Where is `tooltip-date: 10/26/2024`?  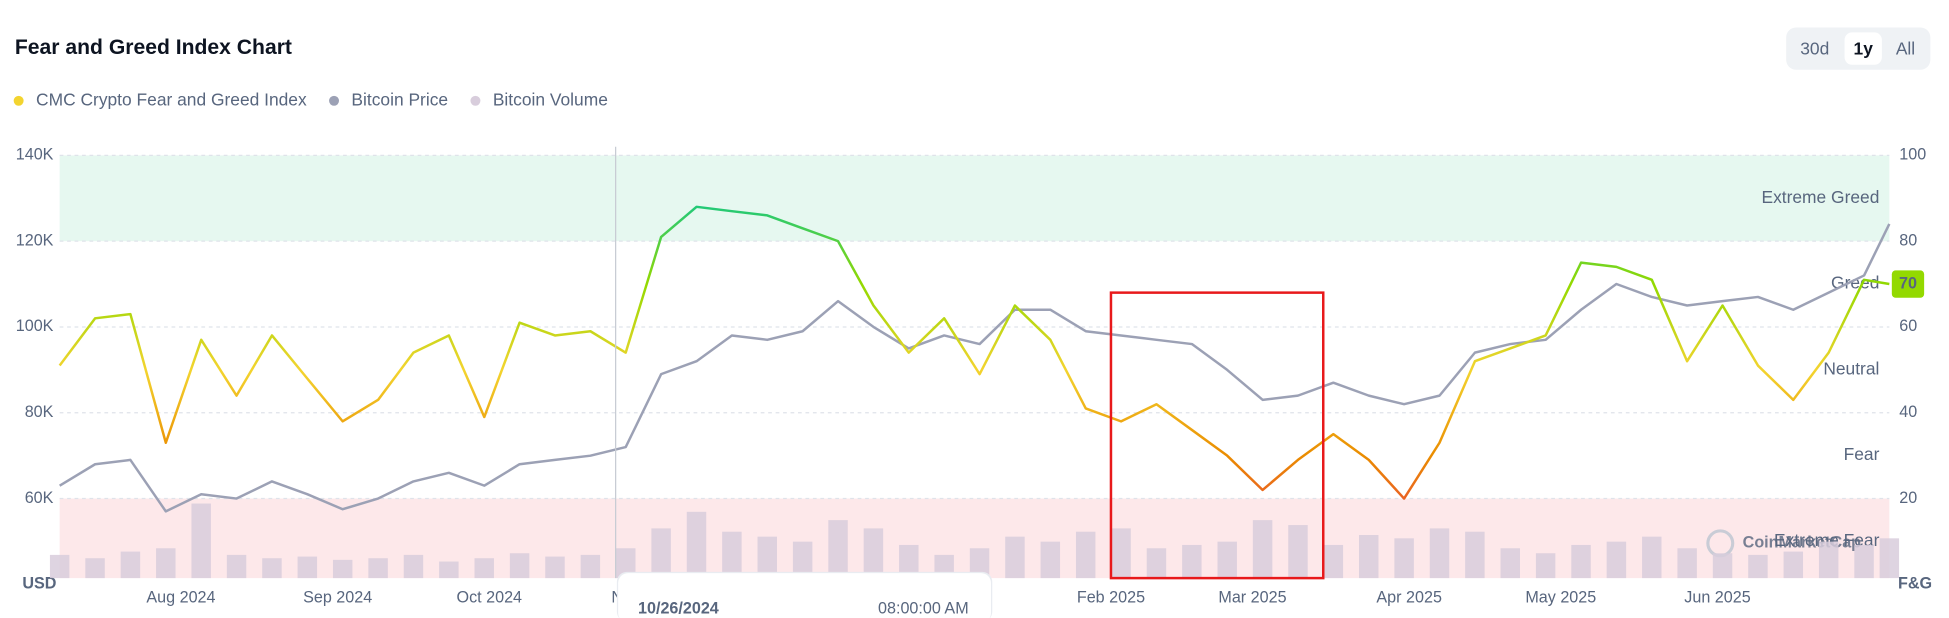
tooltip-date: 10/26/2024 is located at coordinates (678, 608).